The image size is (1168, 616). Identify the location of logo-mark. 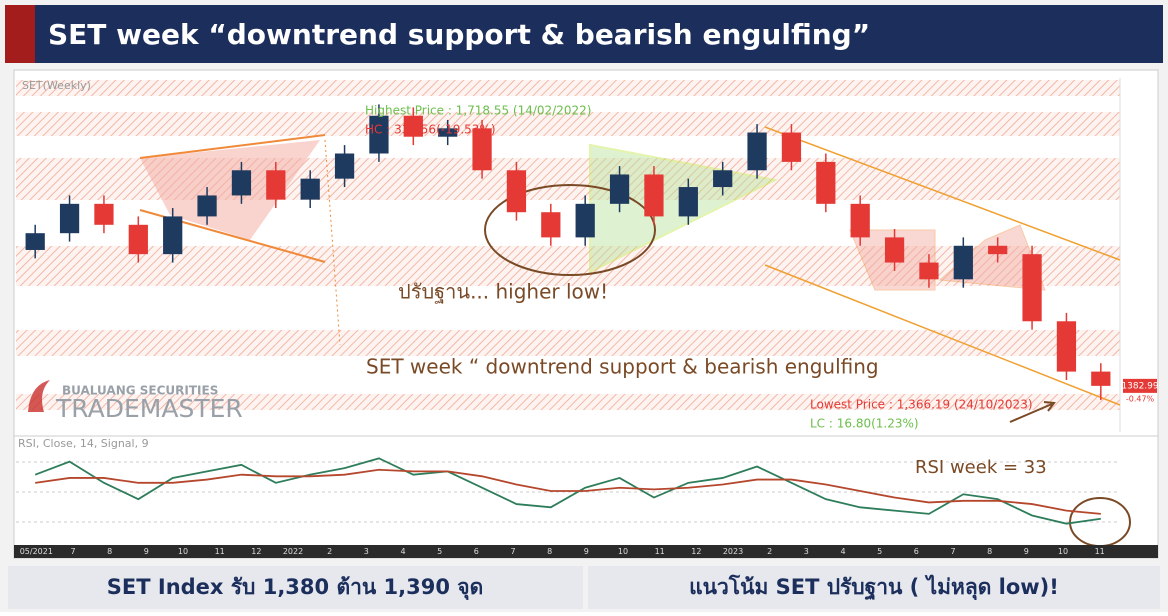
(39, 396).